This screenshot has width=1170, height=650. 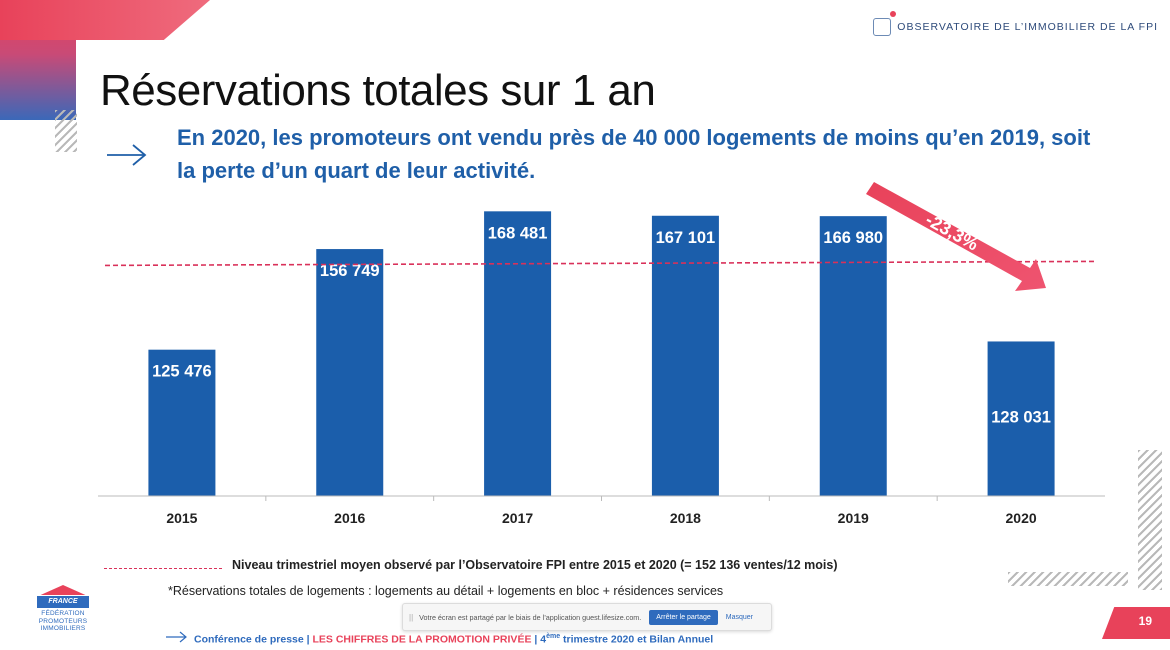 I want to click on decline-annotation: -23,3%, so click(x=952, y=231).